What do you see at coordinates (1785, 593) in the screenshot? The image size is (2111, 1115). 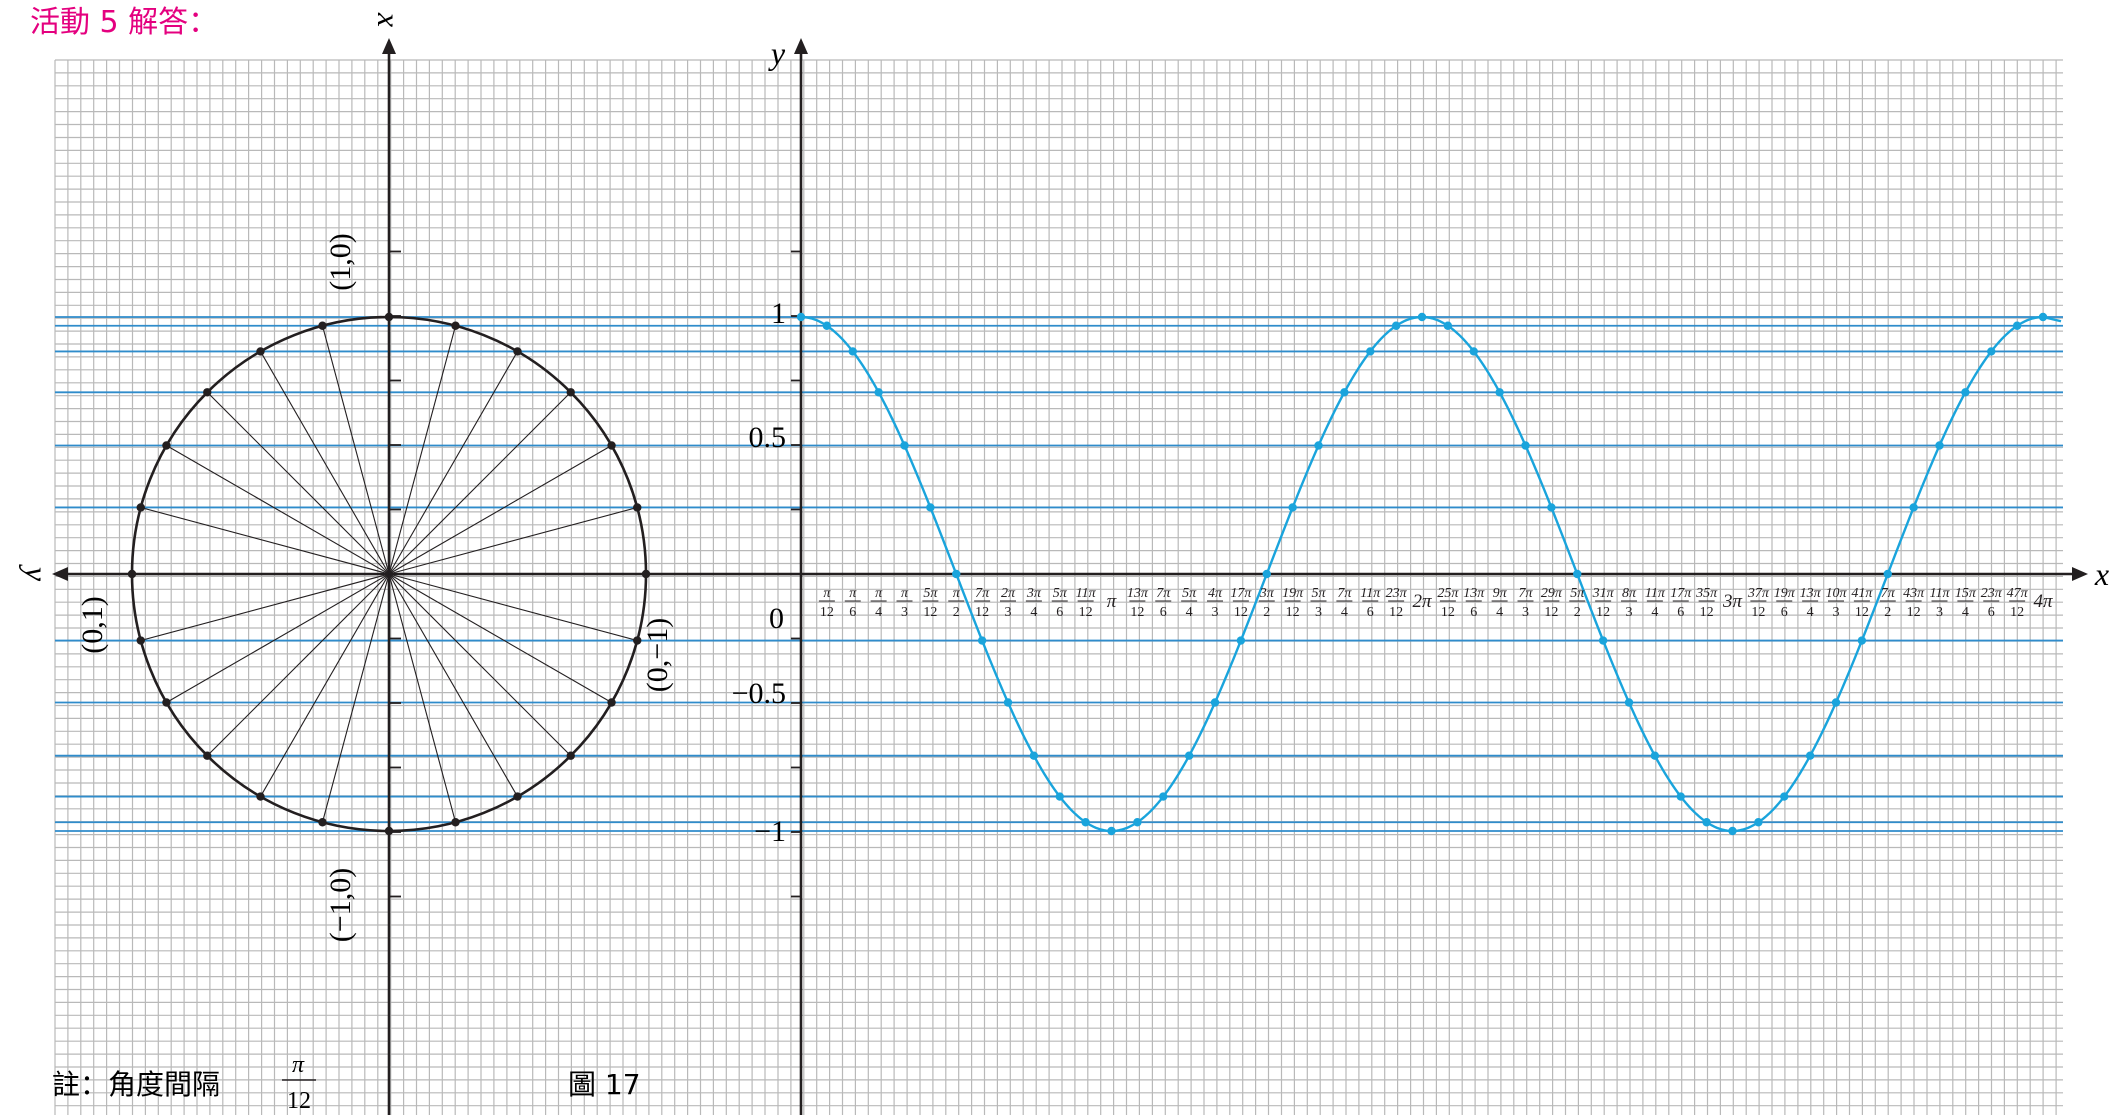 I see `x-tick-label-numerator: 19π` at bounding box center [1785, 593].